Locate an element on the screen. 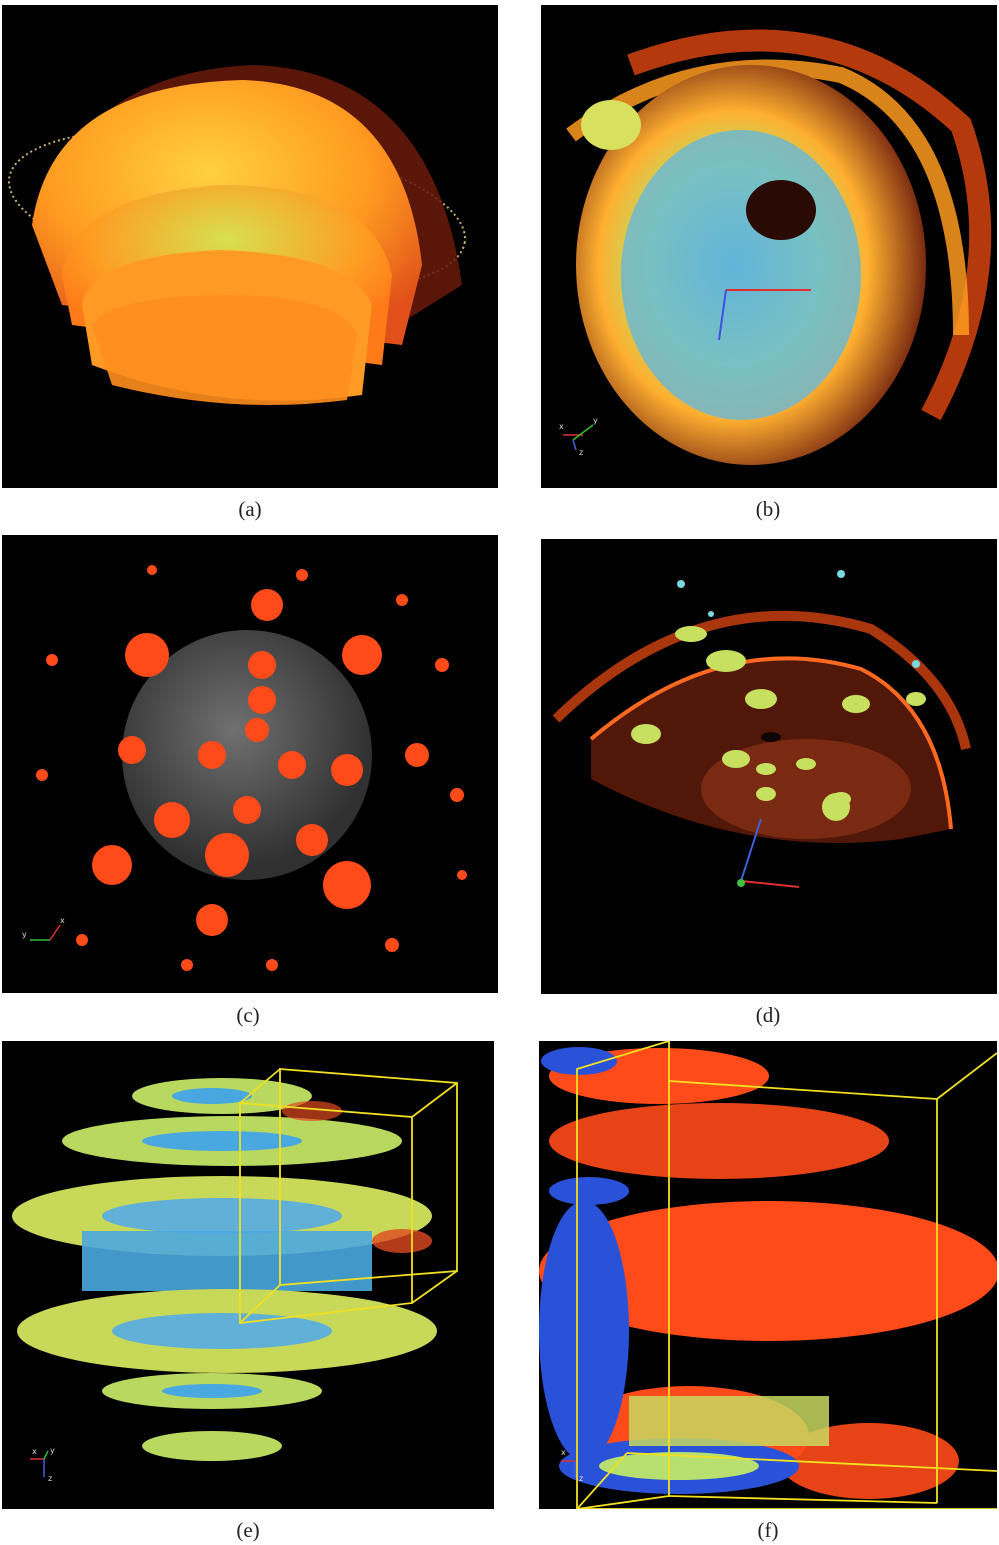  axis-triad-c: y x is located at coordinates (43, 928).